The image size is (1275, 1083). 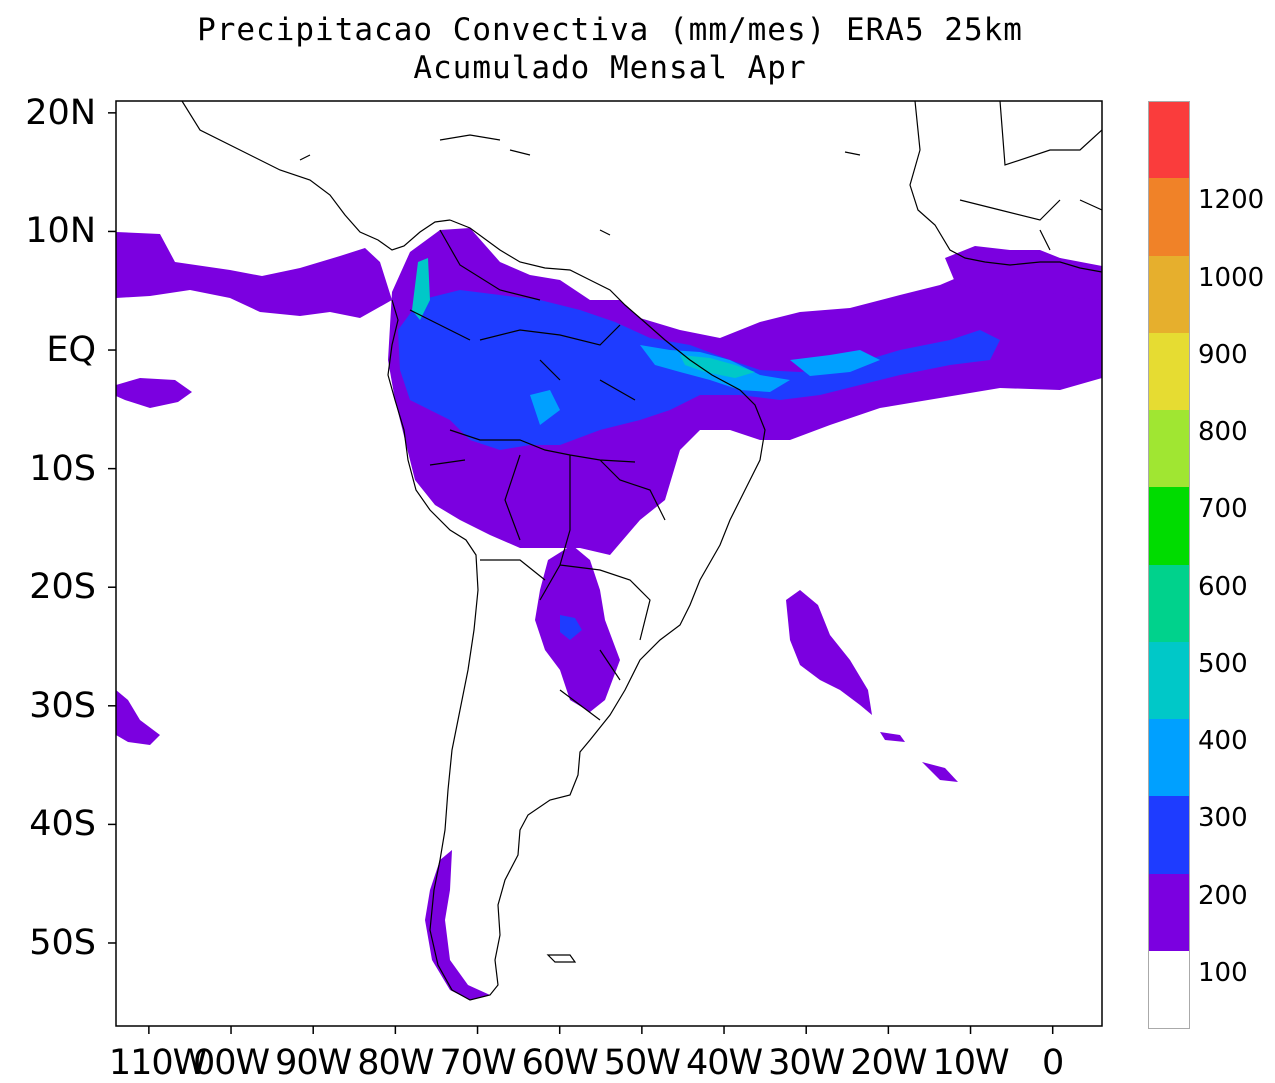 I want to click on lat-label: 50S, so click(x=62, y=942).